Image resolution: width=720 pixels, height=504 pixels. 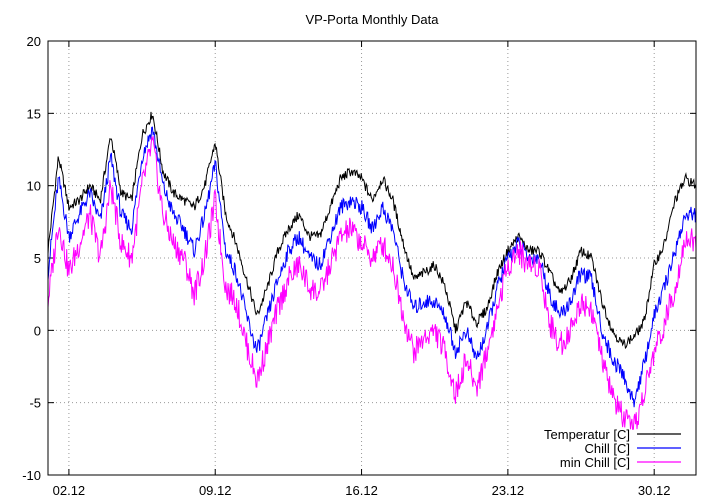 I want to click on legend-label: min Chill [C], so click(x=595, y=462).